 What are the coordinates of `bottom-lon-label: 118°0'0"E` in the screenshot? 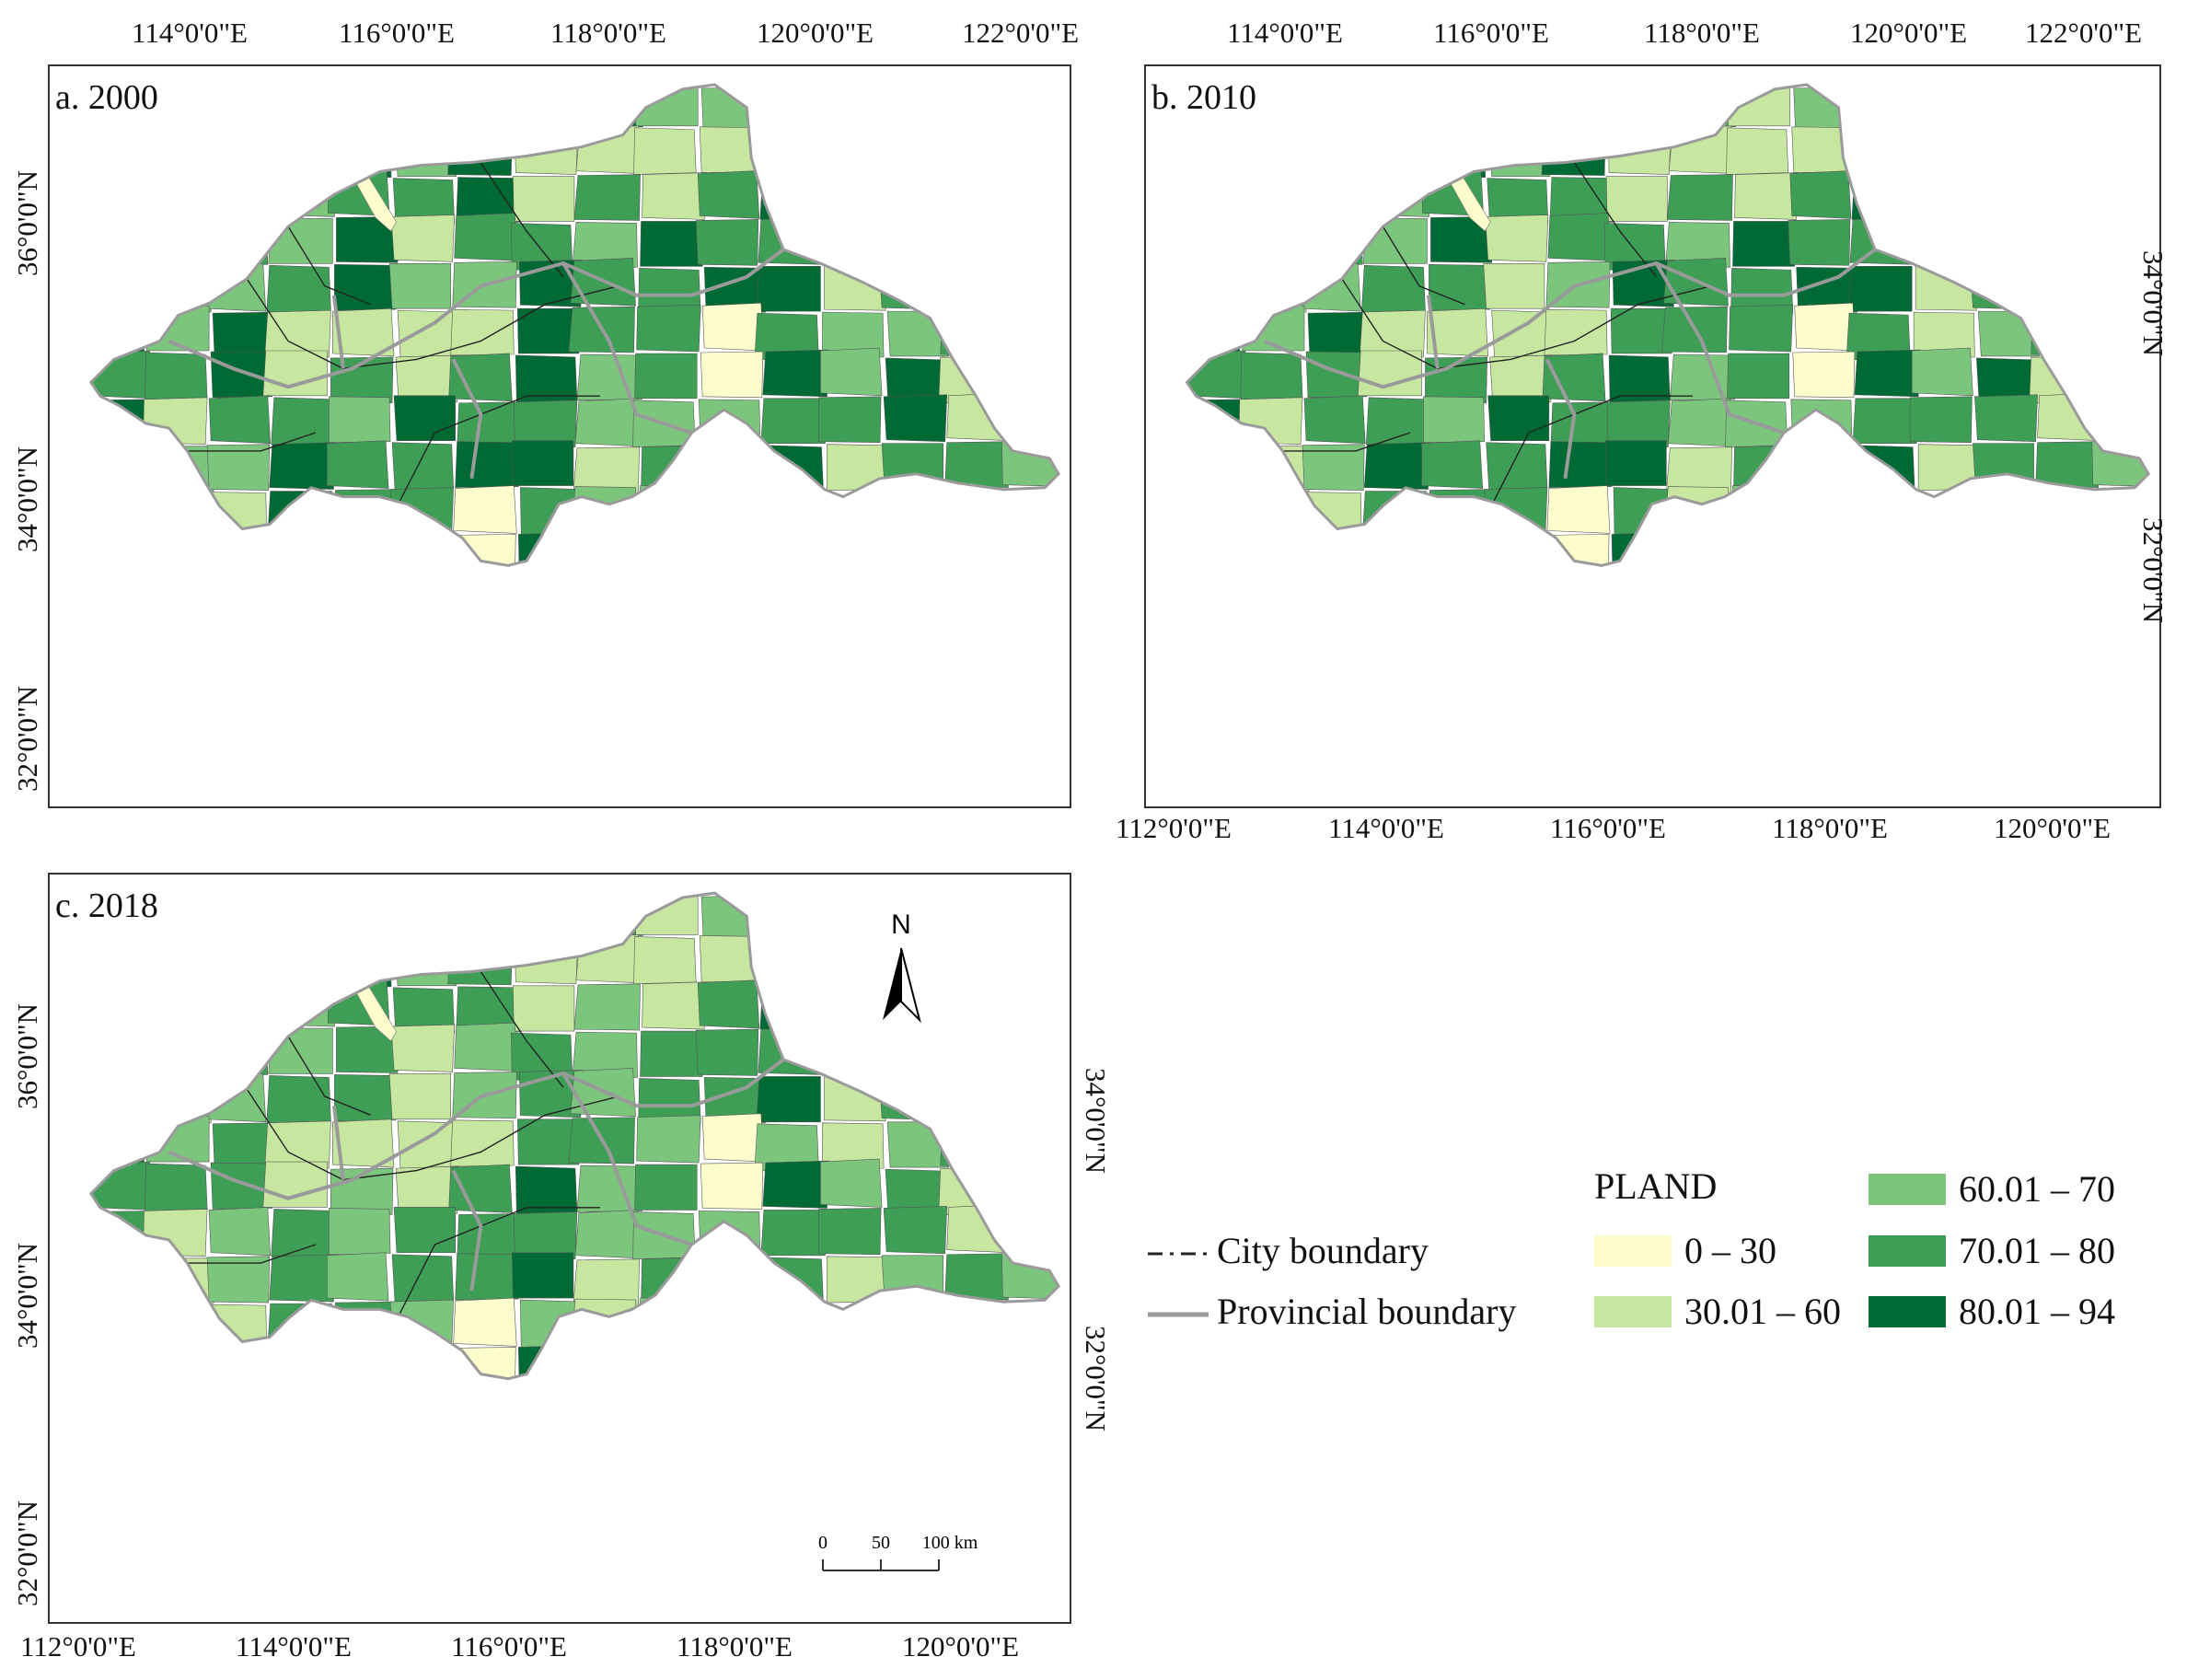 It's located at (735, 1646).